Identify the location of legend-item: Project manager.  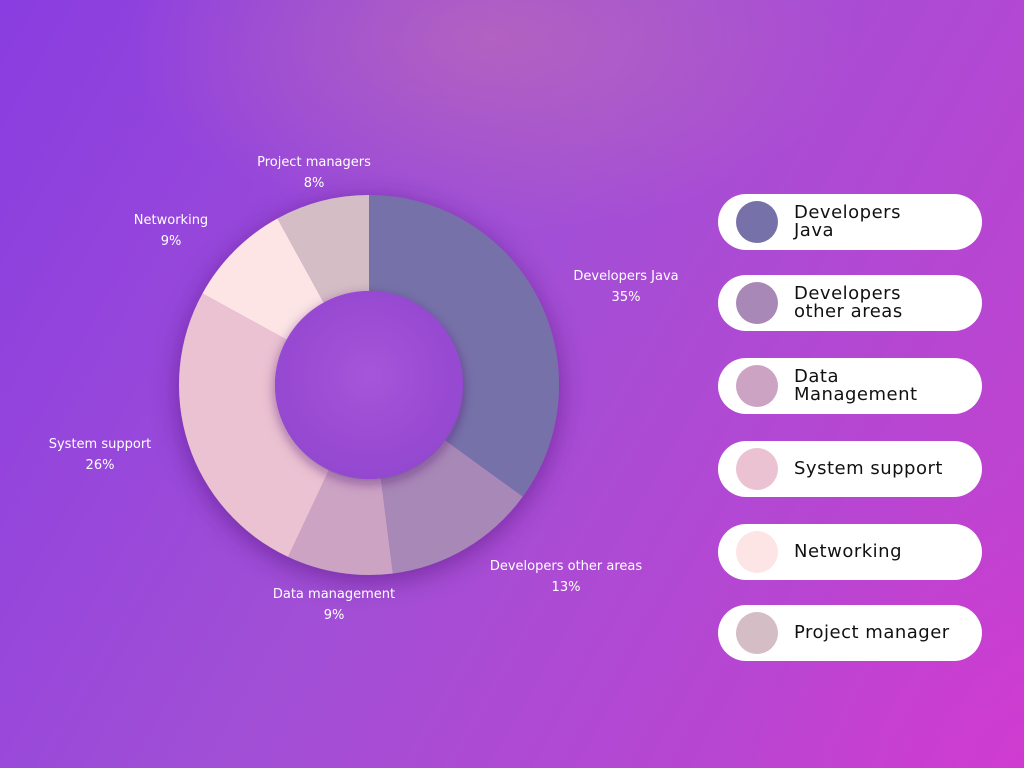
(850, 633).